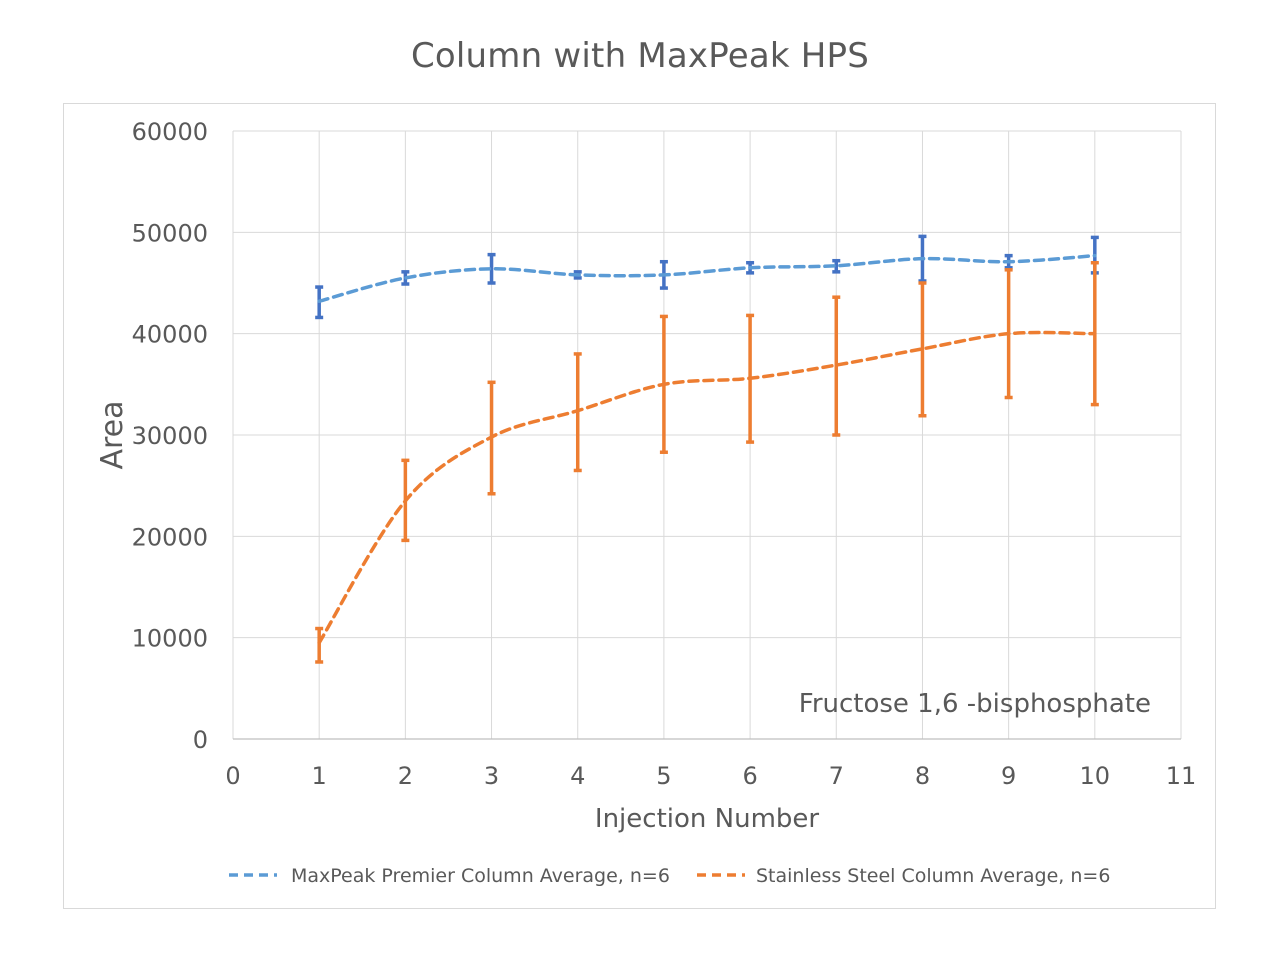  Describe the element at coordinates (1181, 776) in the screenshot. I see `x-tick-label: 11` at that location.